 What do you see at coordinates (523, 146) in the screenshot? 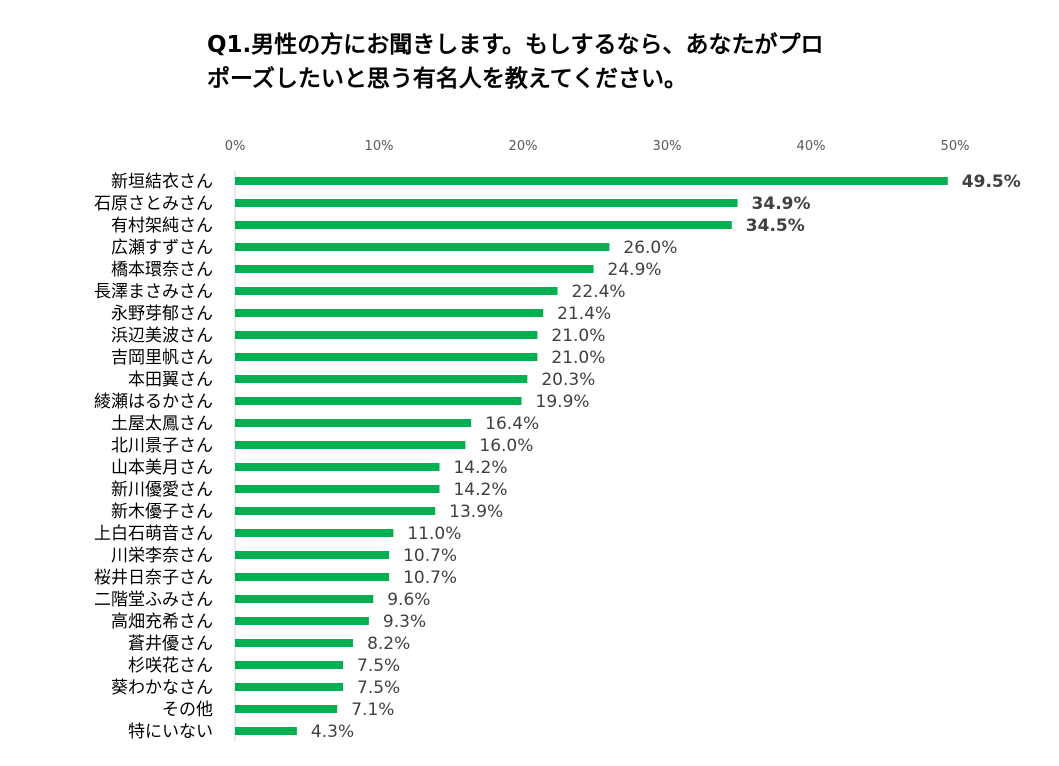
I see `x-tick-label: 20%` at bounding box center [523, 146].